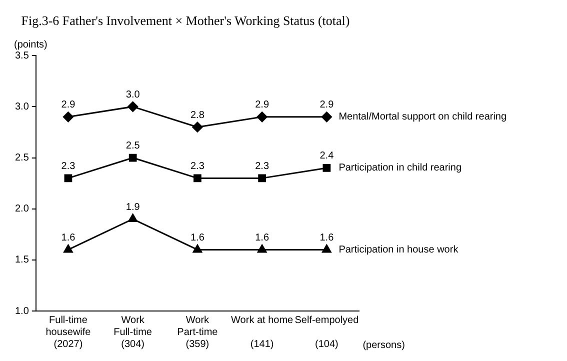 Image resolution: width=567 pixels, height=361 pixels. I want to click on x-tick-label: Work Full-time (304), so click(133, 332).